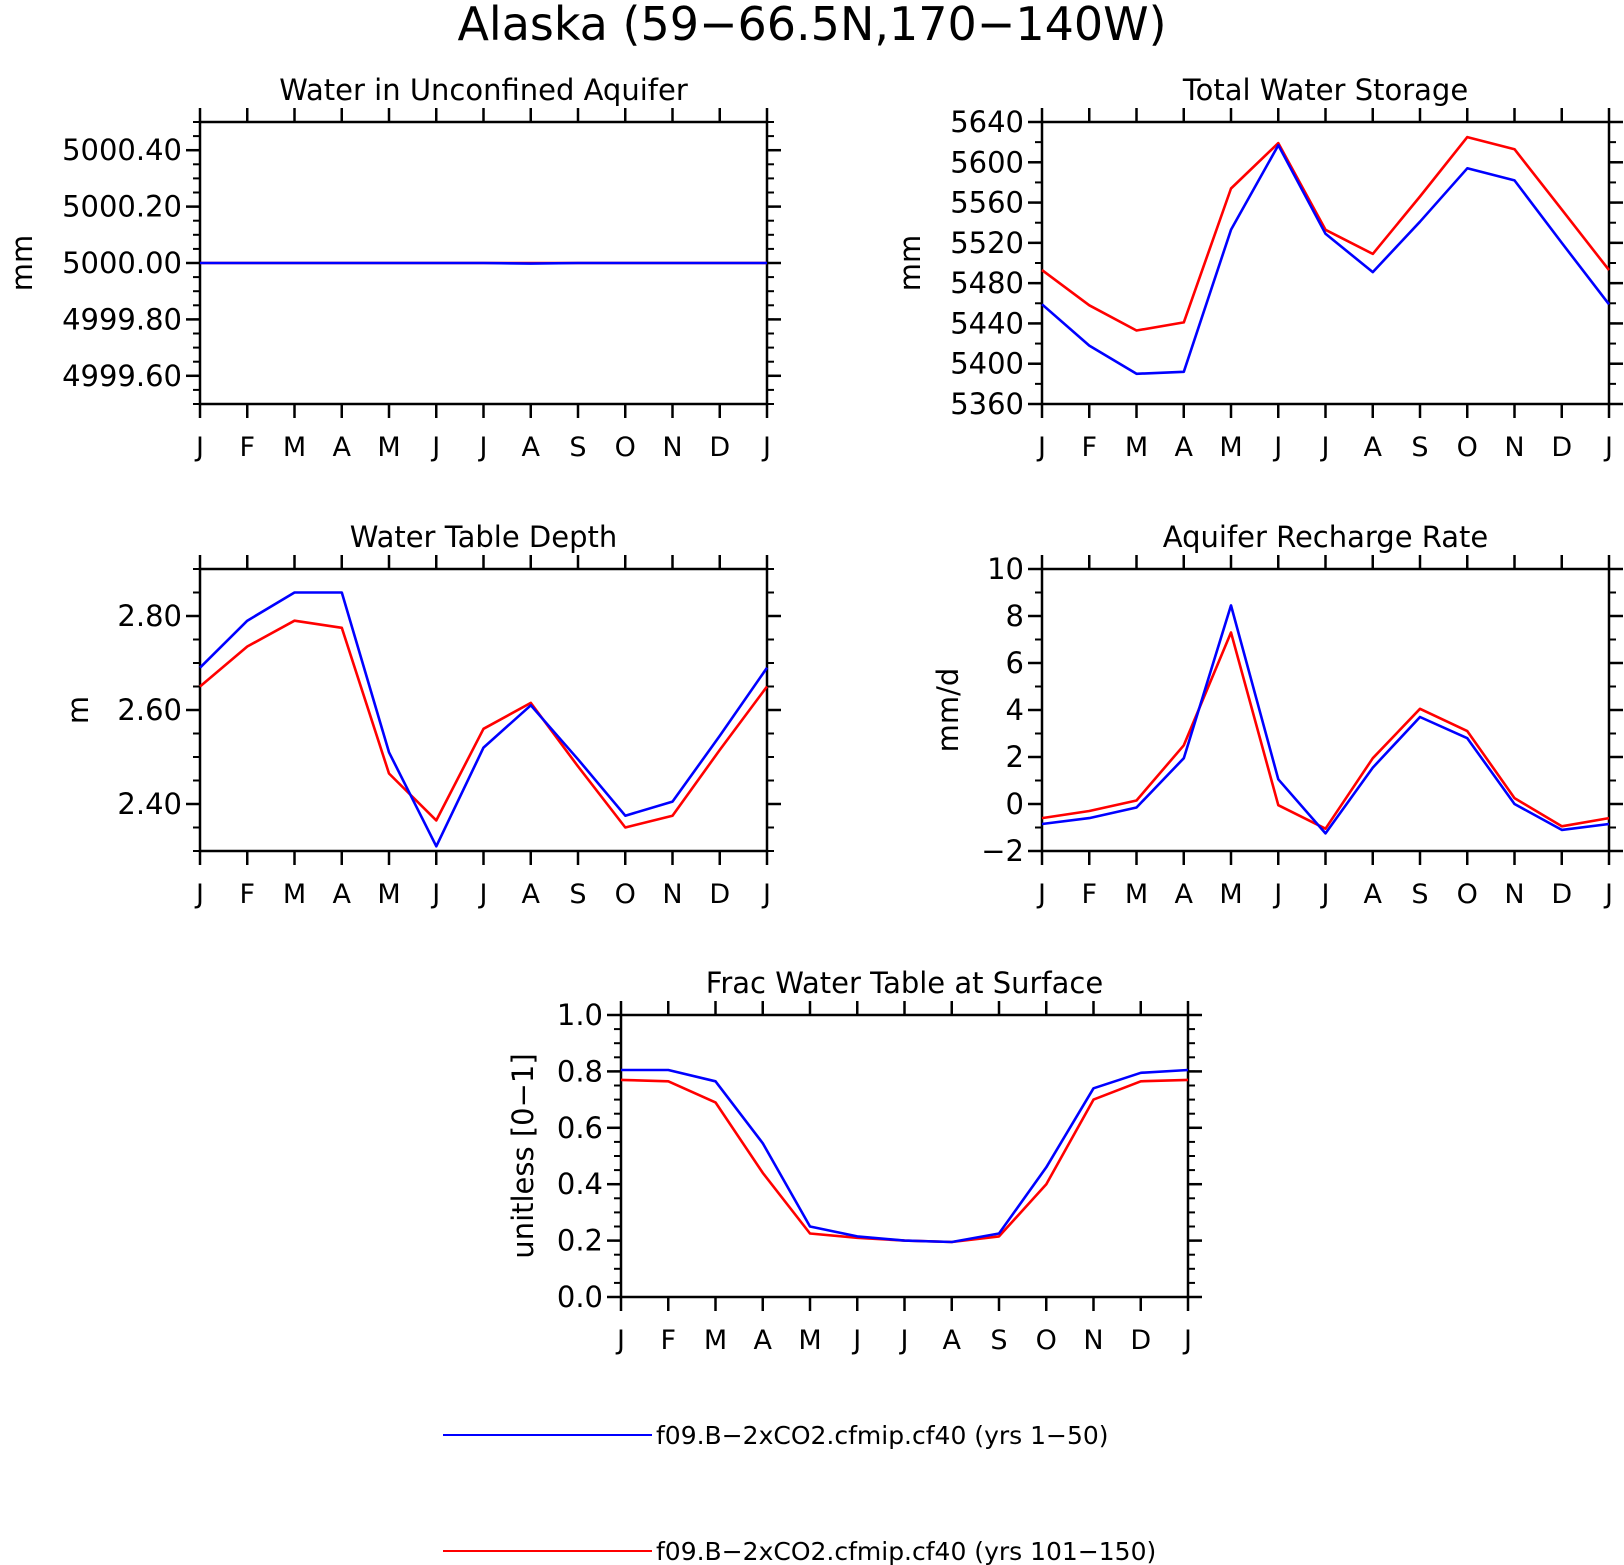 The image size is (1624, 1565). I want to click on y-tick-label: 5480, so click(987, 283).